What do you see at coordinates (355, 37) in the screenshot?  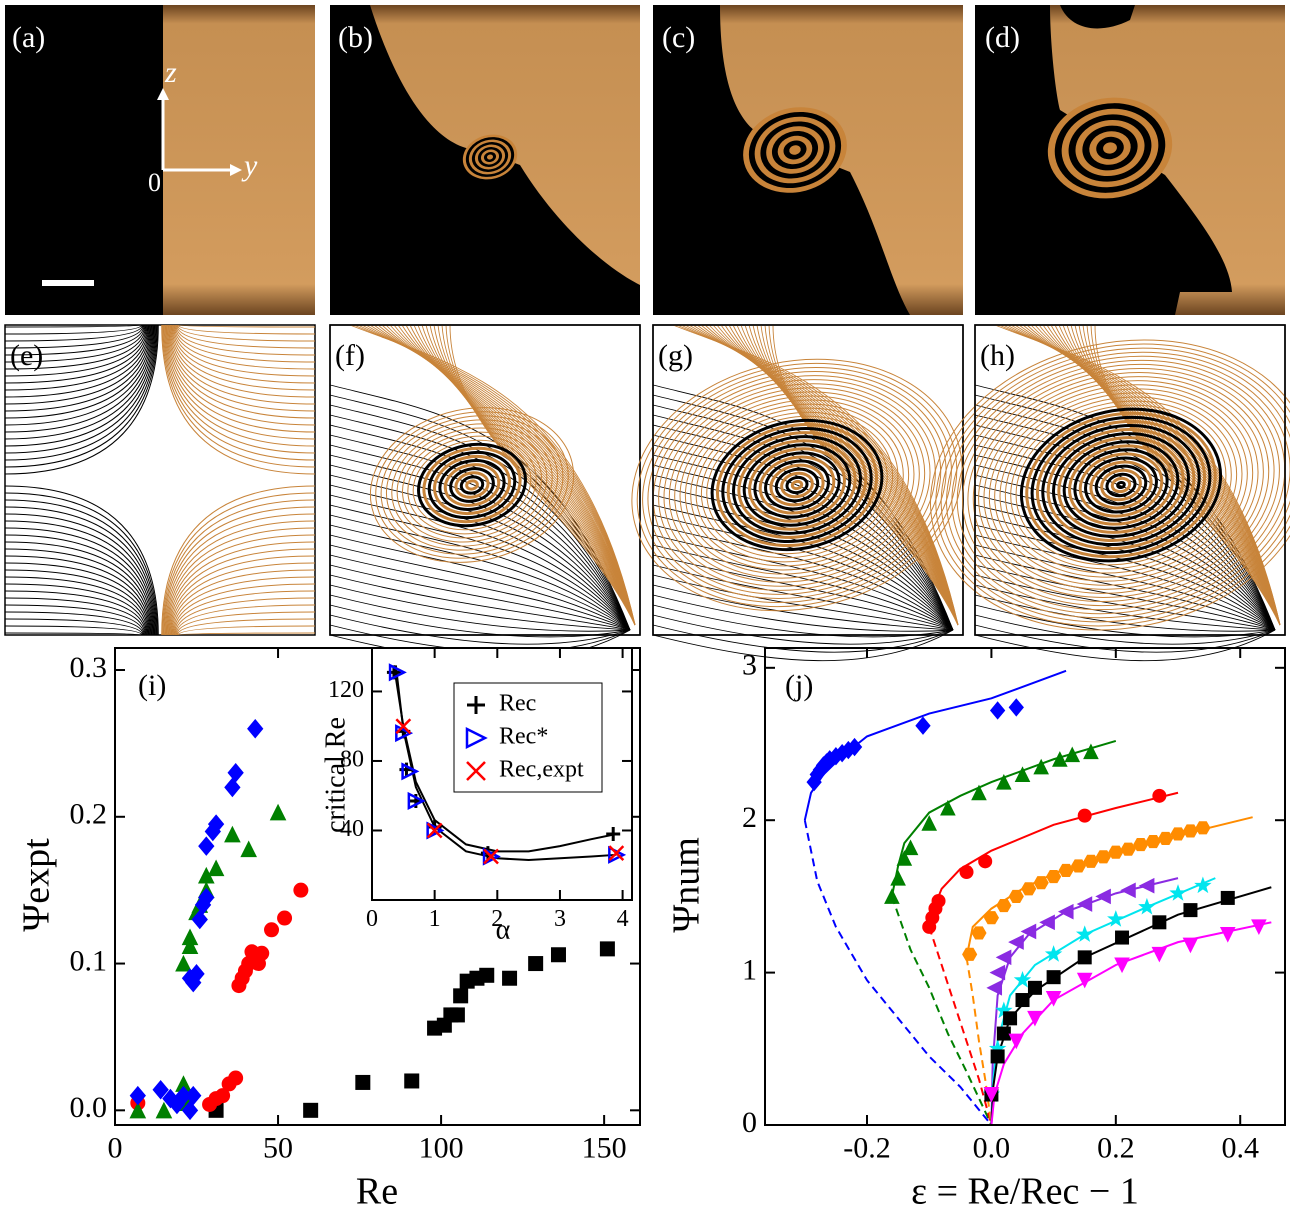 I see `panel-label: (b)` at bounding box center [355, 37].